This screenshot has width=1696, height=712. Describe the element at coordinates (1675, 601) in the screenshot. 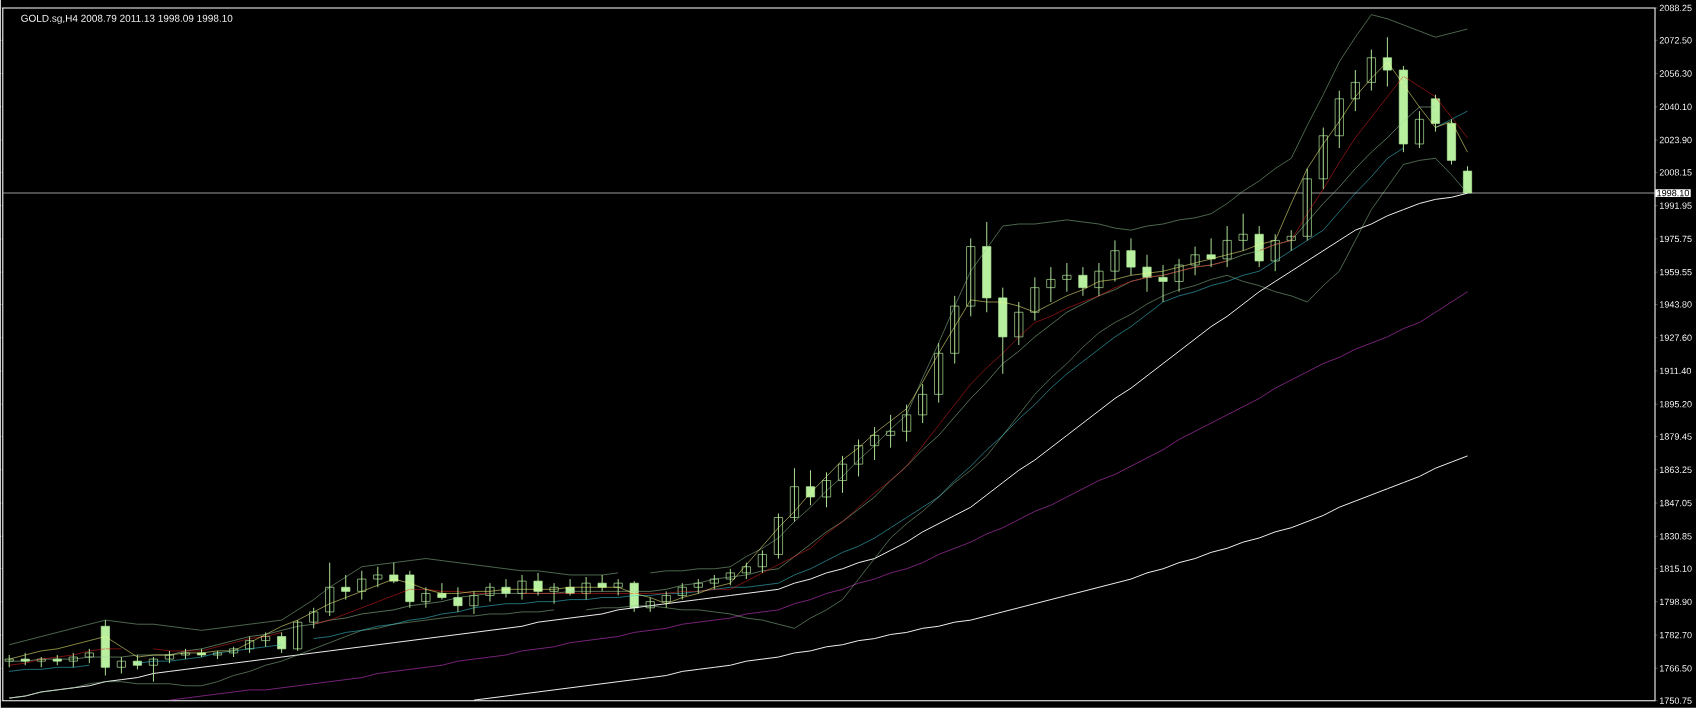

I see `y-tick-label: 1798.90` at that location.